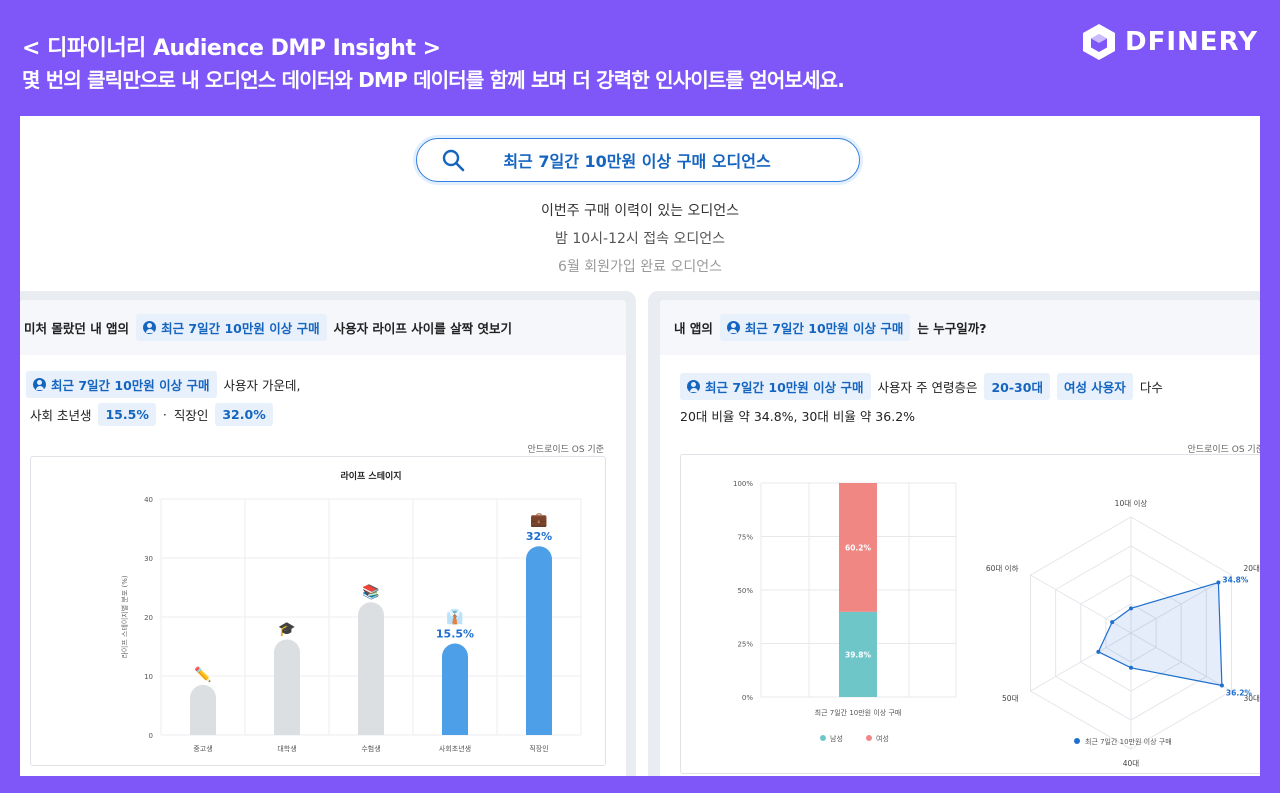  Describe the element at coordinates (539, 520) in the screenshot. I see `stage-icon: 💼` at that location.